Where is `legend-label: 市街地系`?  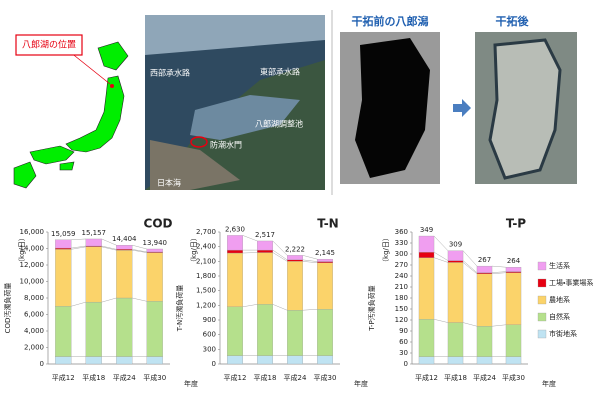
legend-label: 市街地系 is located at coordinates (563, 333).